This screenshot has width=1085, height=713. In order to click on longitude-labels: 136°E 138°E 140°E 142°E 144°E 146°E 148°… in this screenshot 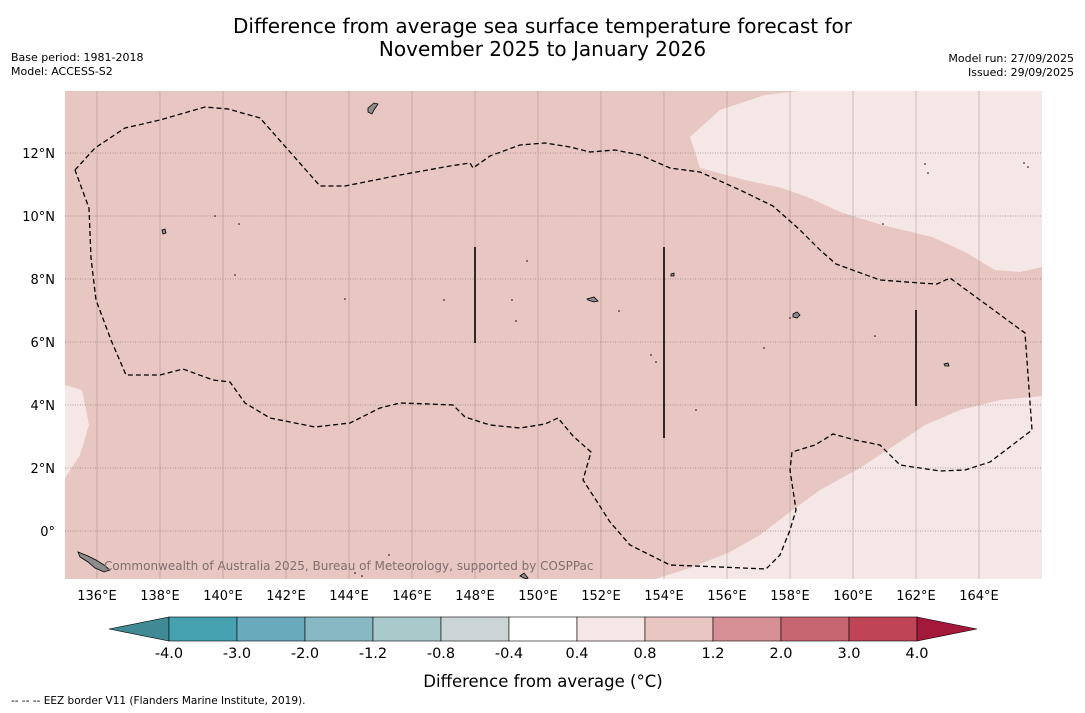, I will do `click(538, 596)`.